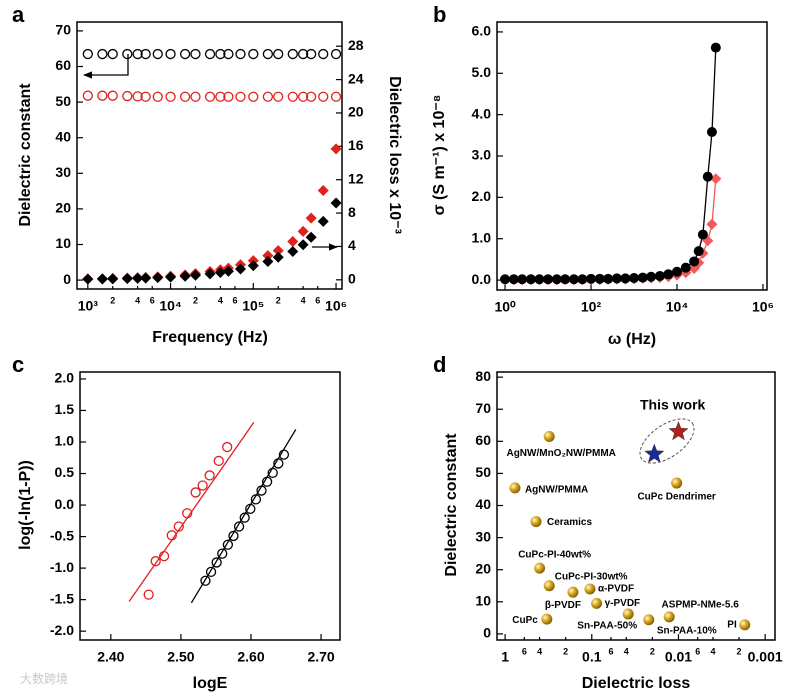 The image size is (788, 693). What do you see at coordinates (525, 620) in the screenshot?
I see `point-label: CuPc` at bounding box center [525, 620].